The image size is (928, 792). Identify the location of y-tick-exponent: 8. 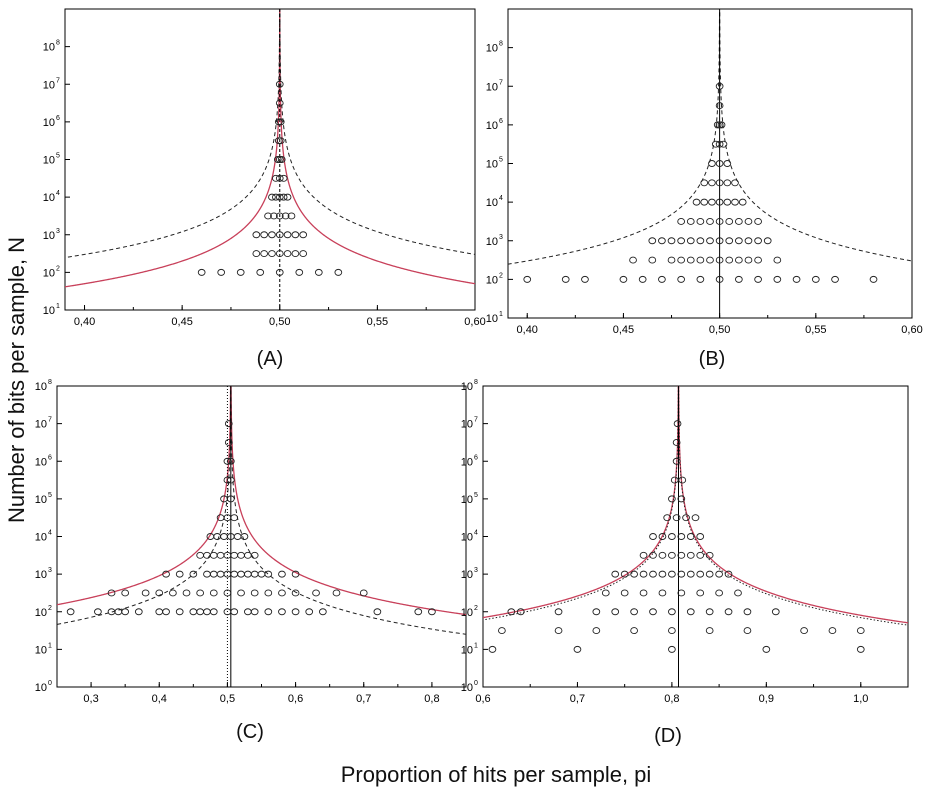
(476, 382).